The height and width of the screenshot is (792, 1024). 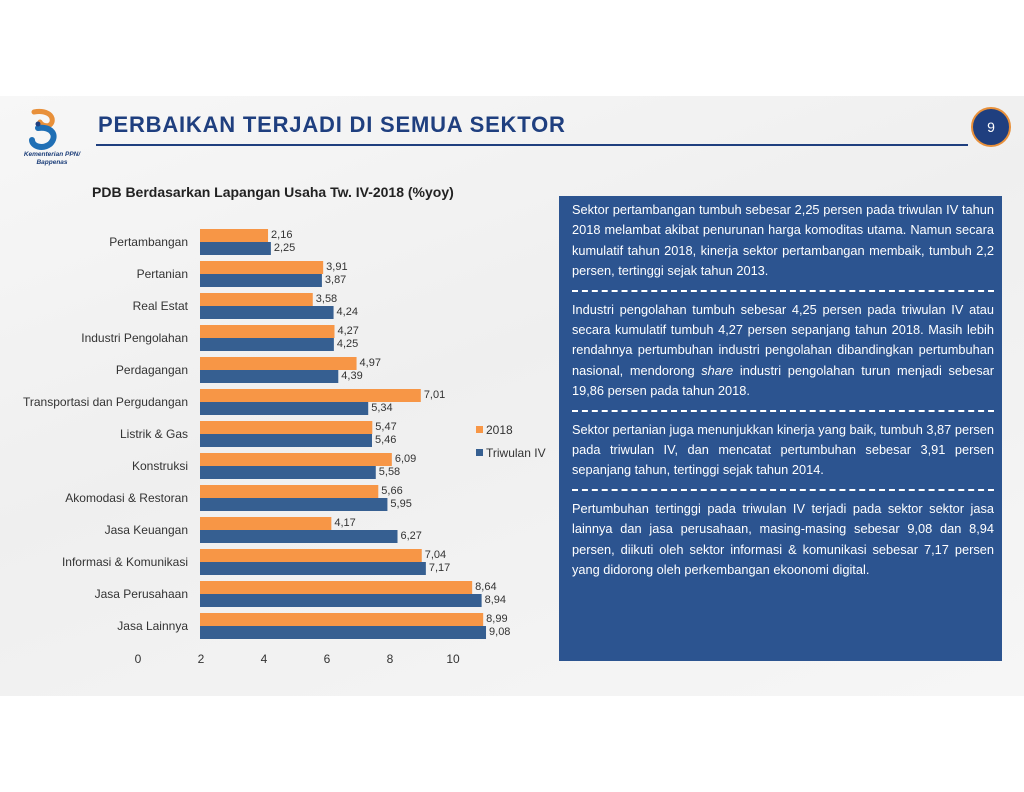 What do you see at coordinates (479, 429) in the screenshot?
I see `legend-swatch-2018` at bounding box center [479, 429].